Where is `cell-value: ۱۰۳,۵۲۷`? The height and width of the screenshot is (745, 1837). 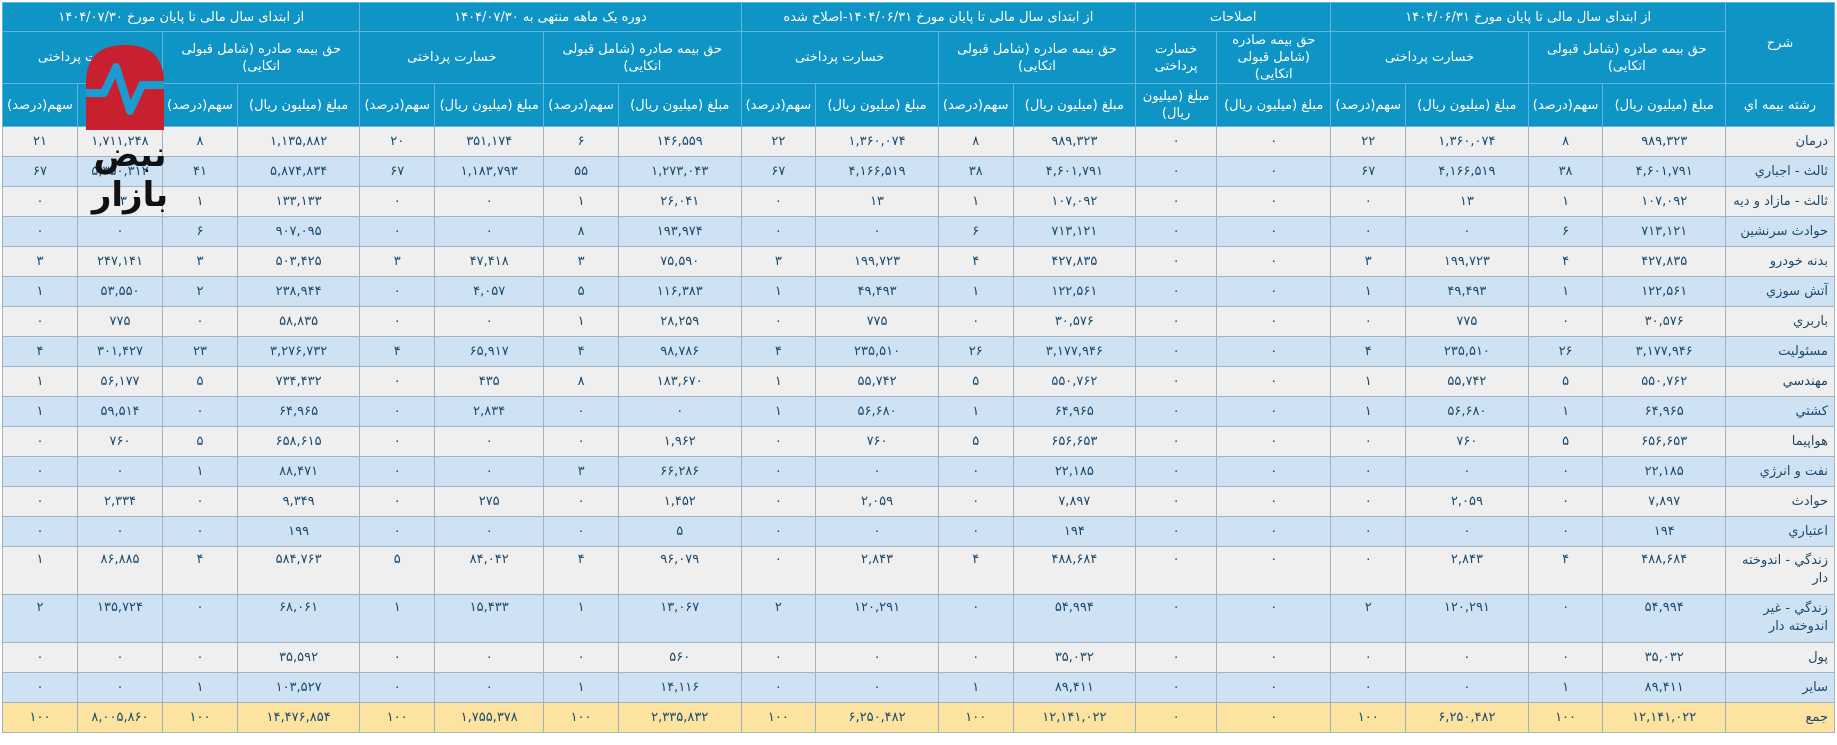 cell-value: ۱۰۳,۵۲۷ is located at coordinates (298, 687).